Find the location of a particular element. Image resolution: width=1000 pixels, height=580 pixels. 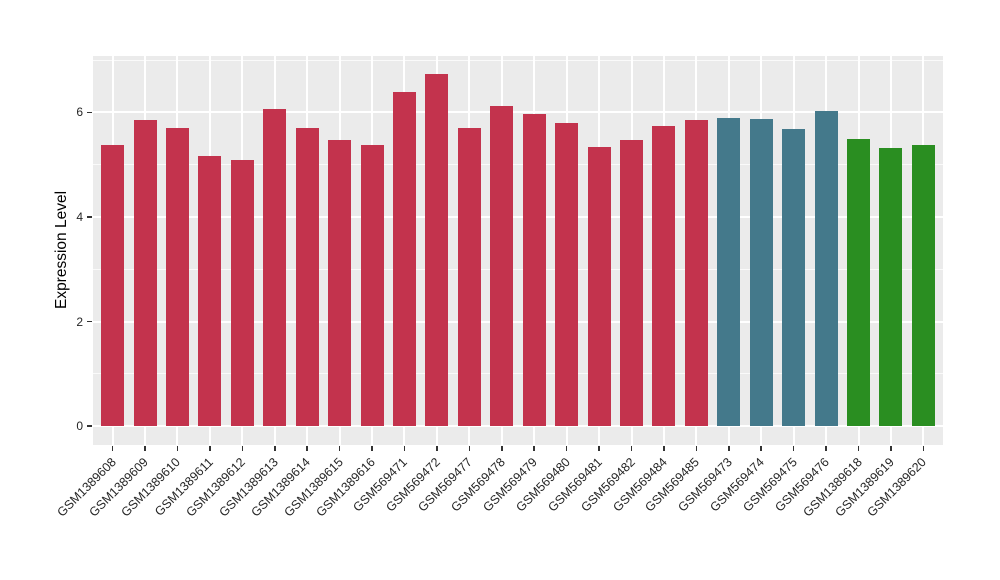

bar-GSM1389620 is located at coordinates (923, 286).